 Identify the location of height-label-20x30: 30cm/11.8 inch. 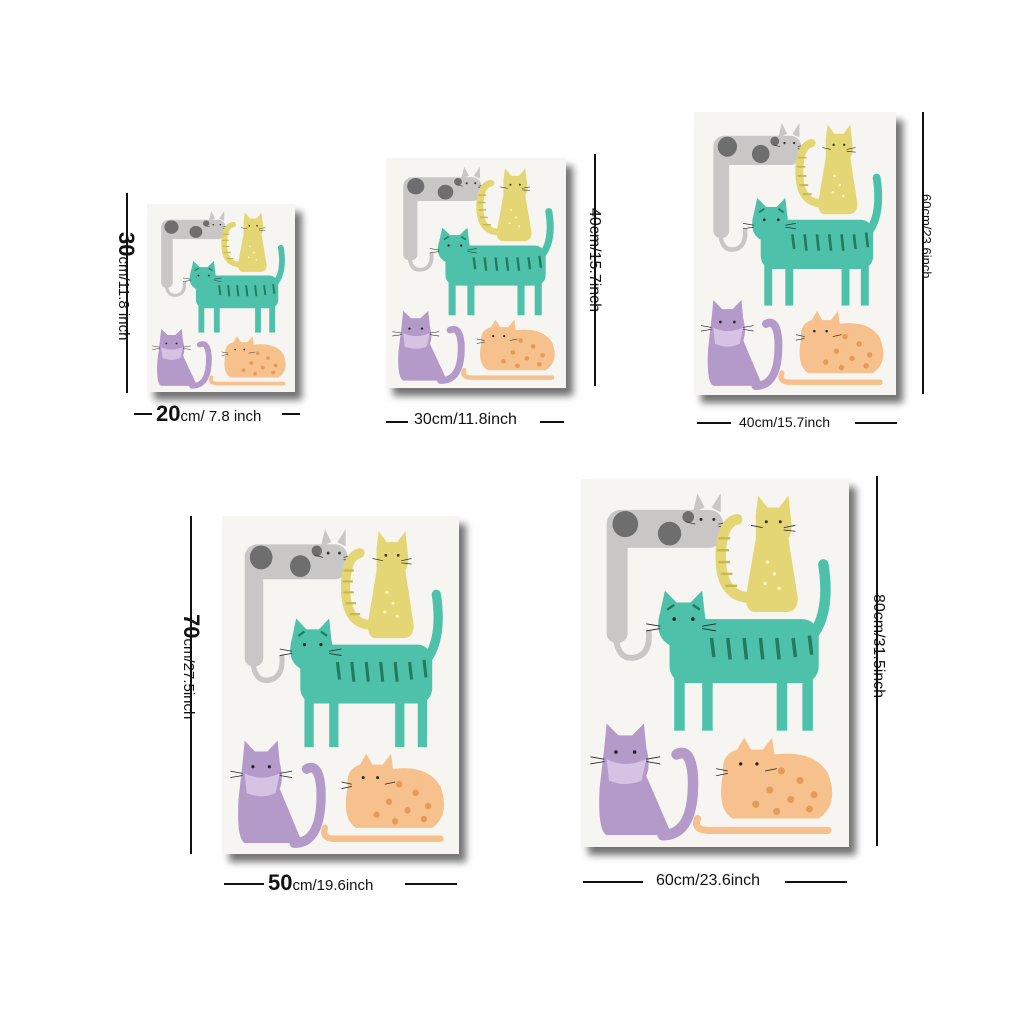
(126, 286).